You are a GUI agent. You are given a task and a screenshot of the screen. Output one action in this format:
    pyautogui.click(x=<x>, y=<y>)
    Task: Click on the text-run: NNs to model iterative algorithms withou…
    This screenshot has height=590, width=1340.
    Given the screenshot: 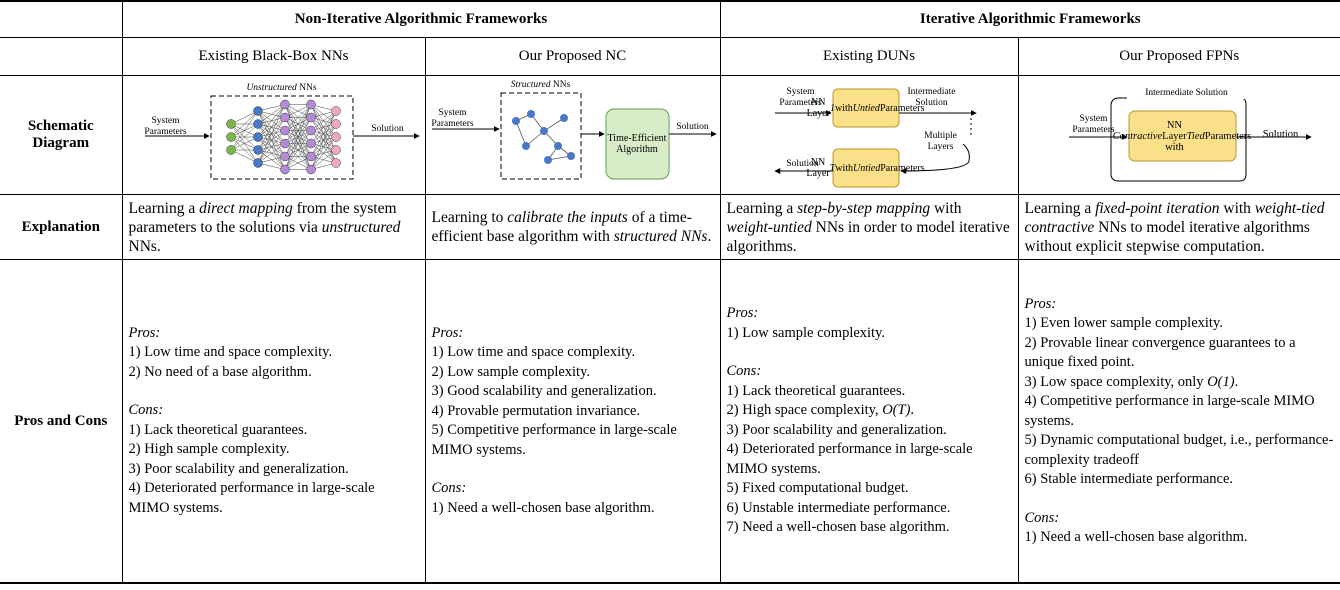 What is the action you would take?
    pyautogui.click(x=1167, y=236)
    